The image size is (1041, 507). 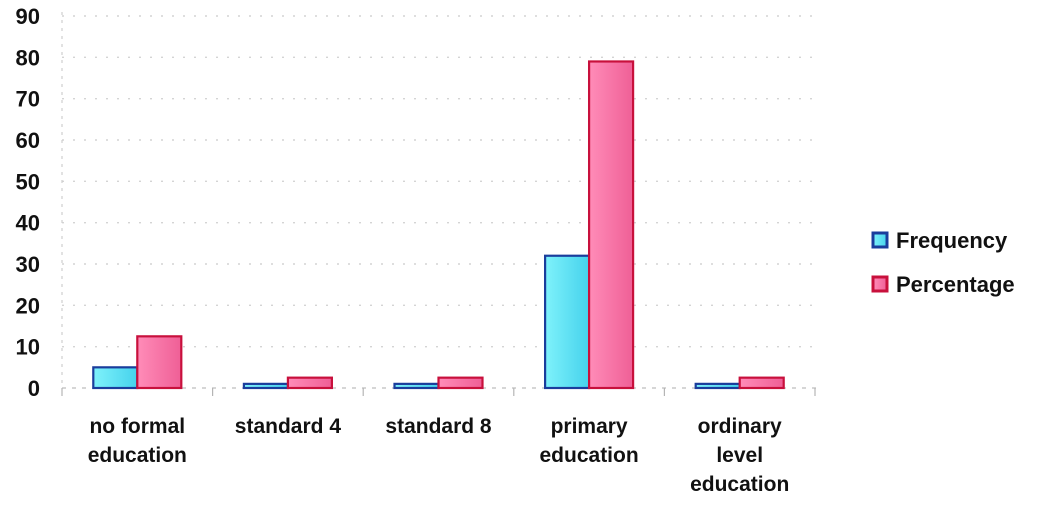 I want to click on x-tick-label-3-line-1: education, so click(x=589, y=455).